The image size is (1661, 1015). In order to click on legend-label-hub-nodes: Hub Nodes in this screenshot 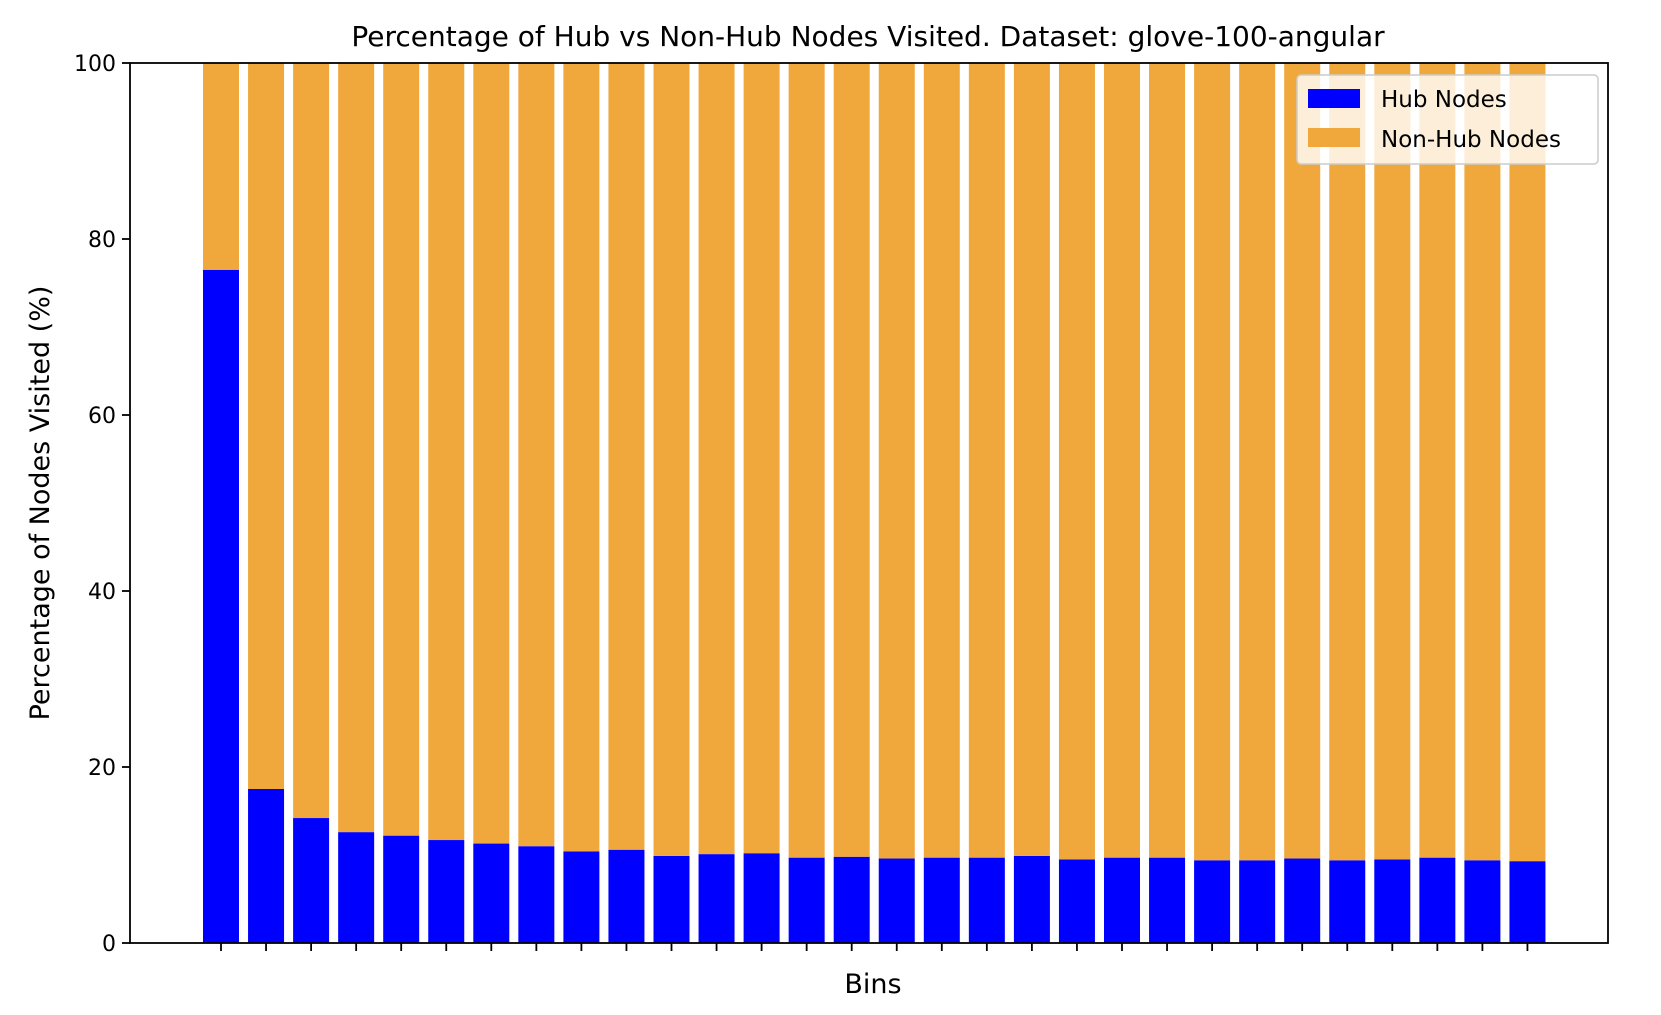, I will do `click(1444, 100)`.